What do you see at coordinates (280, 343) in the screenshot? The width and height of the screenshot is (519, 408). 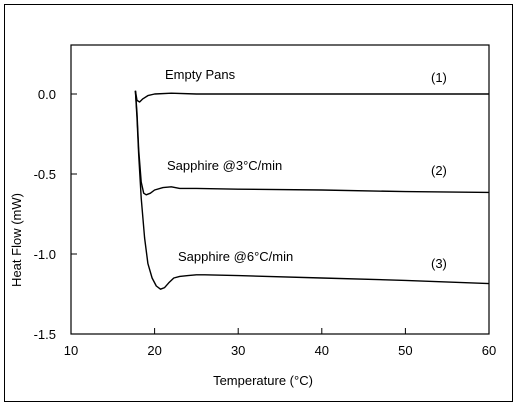 I see `x-axis-ticks: 10 20 30 40 50 60` at bounding box center [280, 343].